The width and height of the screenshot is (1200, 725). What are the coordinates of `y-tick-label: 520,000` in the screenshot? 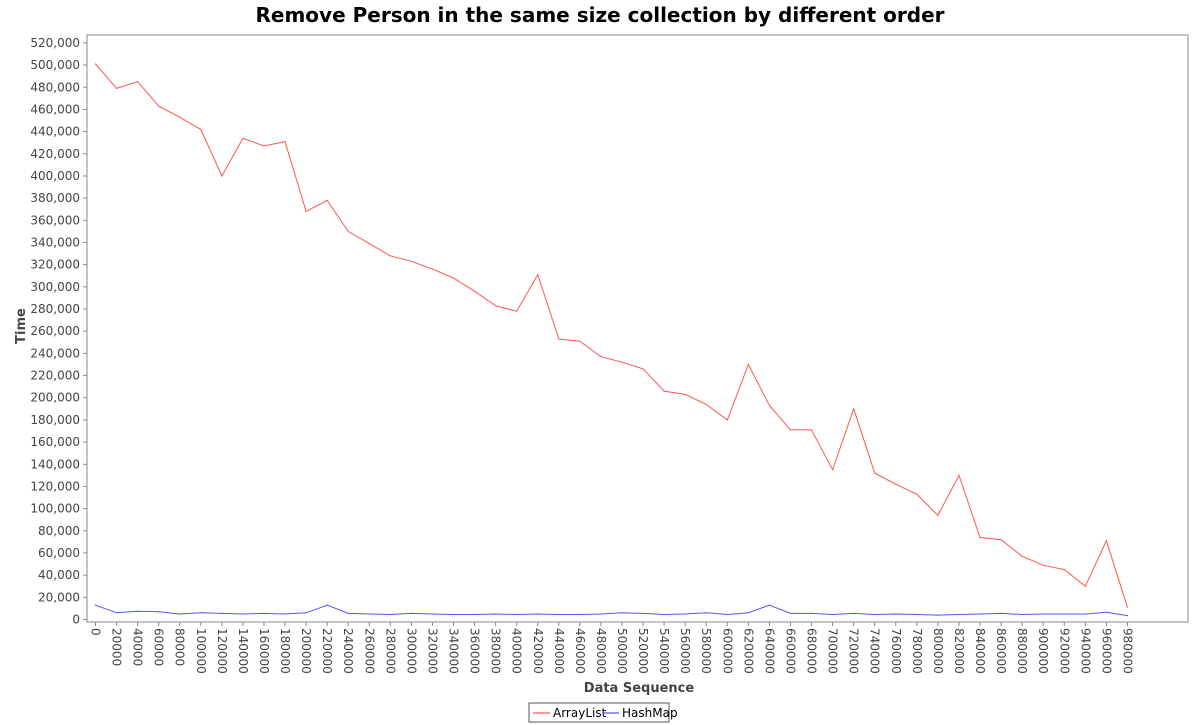 It's located at (55, 43).